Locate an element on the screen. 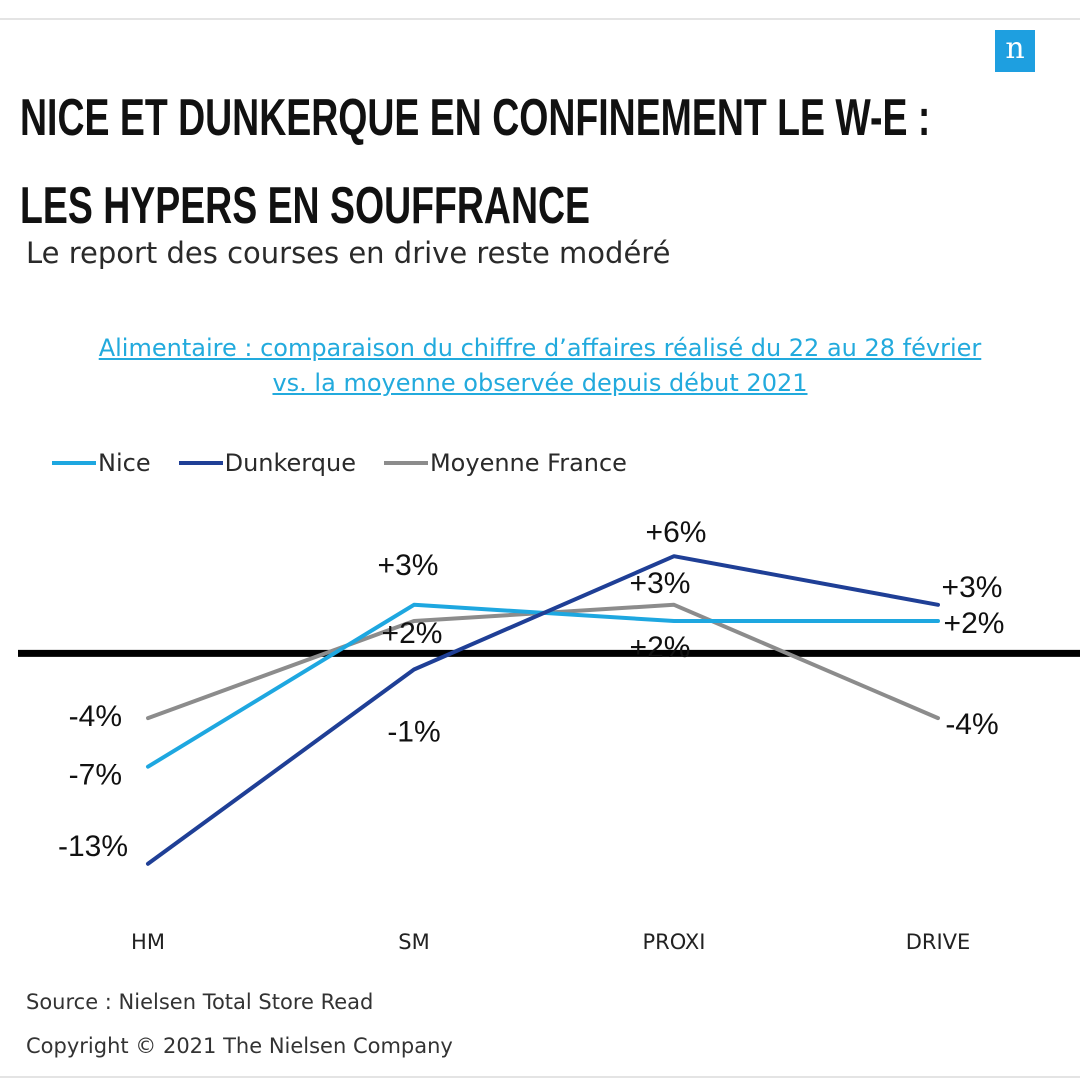 Image resolution: width=1080 pixels, height=1087 pixels. x-tick-label-drive: DRIVE is located at coordinates (938, 942).